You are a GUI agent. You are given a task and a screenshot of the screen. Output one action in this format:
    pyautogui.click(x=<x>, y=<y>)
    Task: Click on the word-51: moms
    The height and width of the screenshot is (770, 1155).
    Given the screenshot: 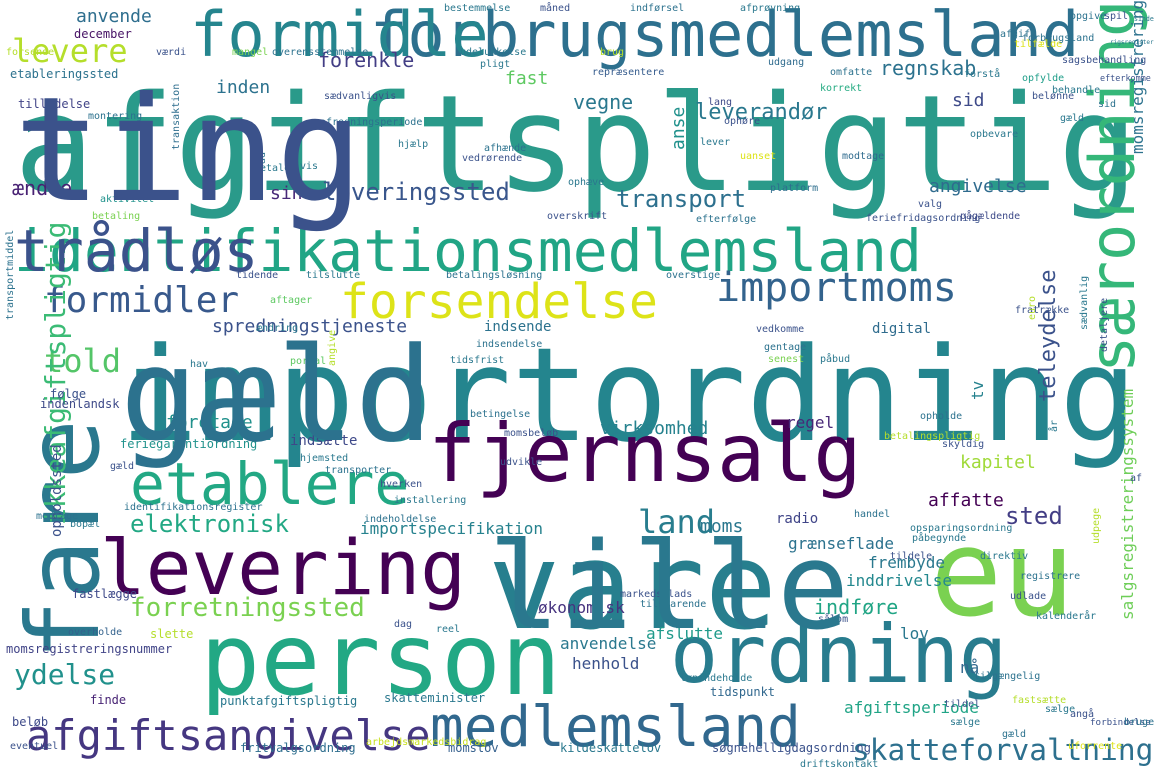 What is the action you would take?
    pyautogui.click(x=722, y=526)
    